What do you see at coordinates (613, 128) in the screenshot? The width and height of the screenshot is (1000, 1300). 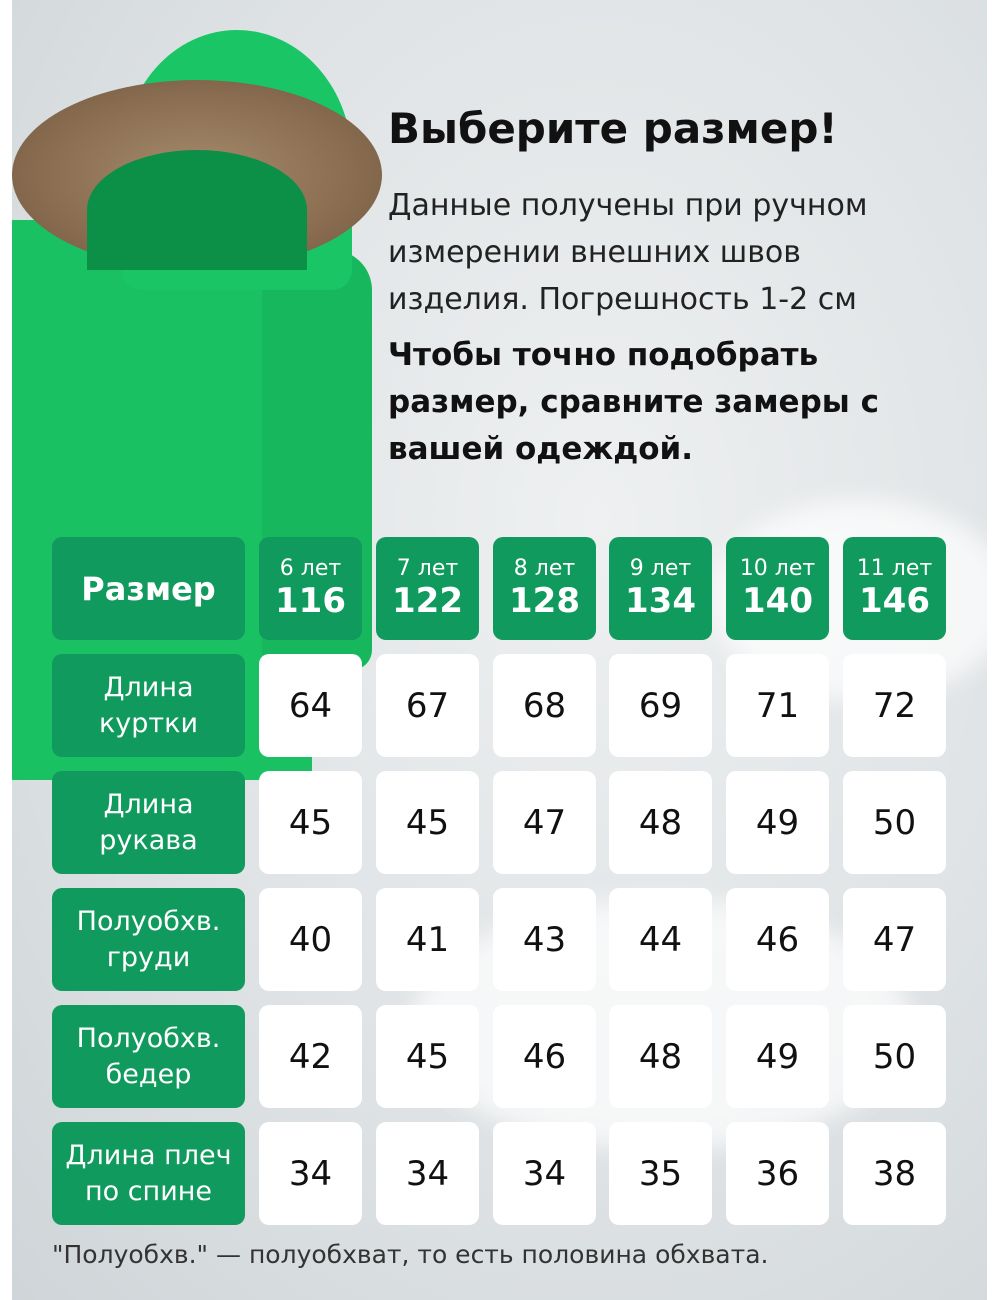 I see `page-title: Выберите размер!` at bounding box center [613, 128].